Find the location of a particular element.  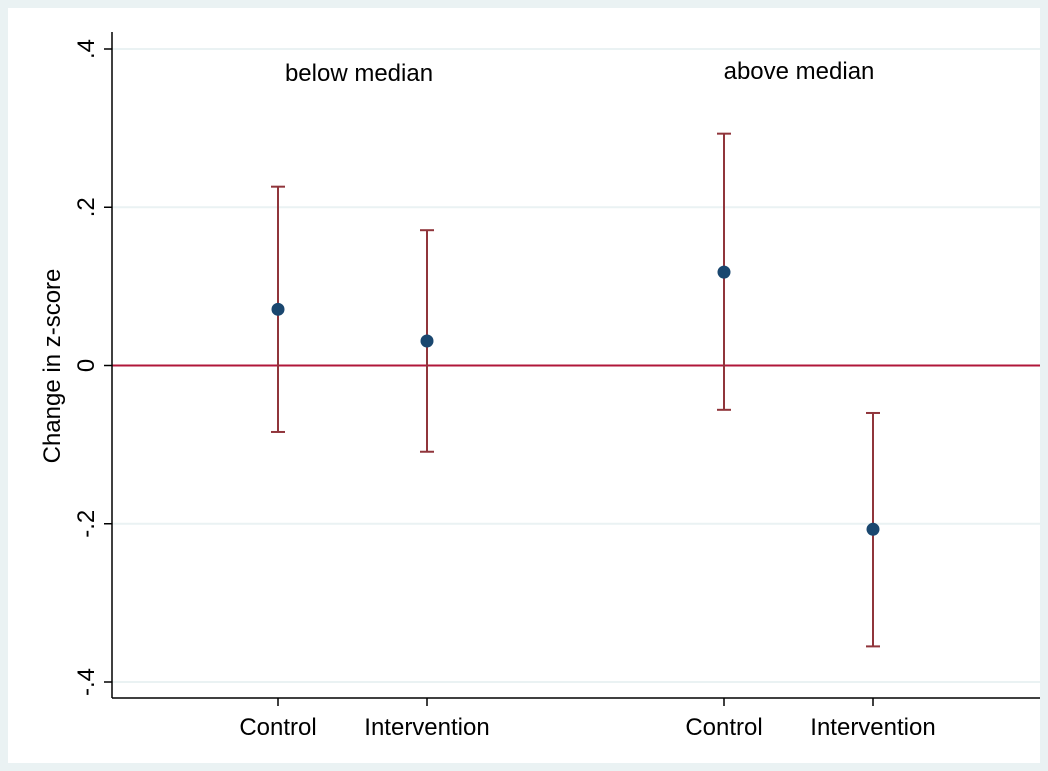

y-axis-label: Change in z-score is located at coordinates (52, 366).